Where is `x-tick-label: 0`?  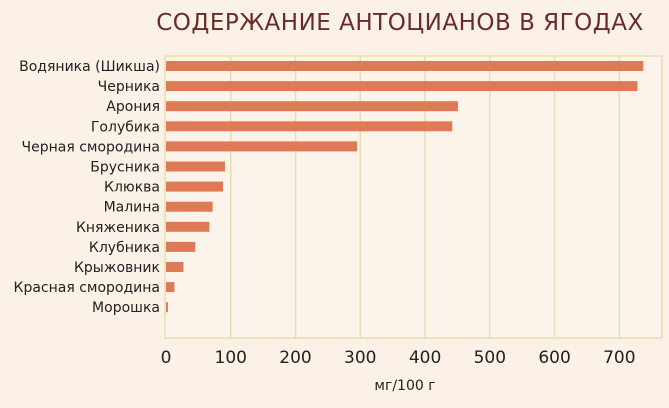
x-tick-label: 0 is located at coordinates (166, 358).